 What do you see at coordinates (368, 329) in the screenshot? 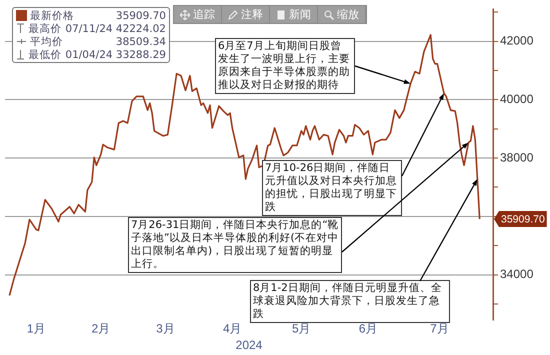
I see `x-tick-label: 6月` at bounding box center [368, 329].